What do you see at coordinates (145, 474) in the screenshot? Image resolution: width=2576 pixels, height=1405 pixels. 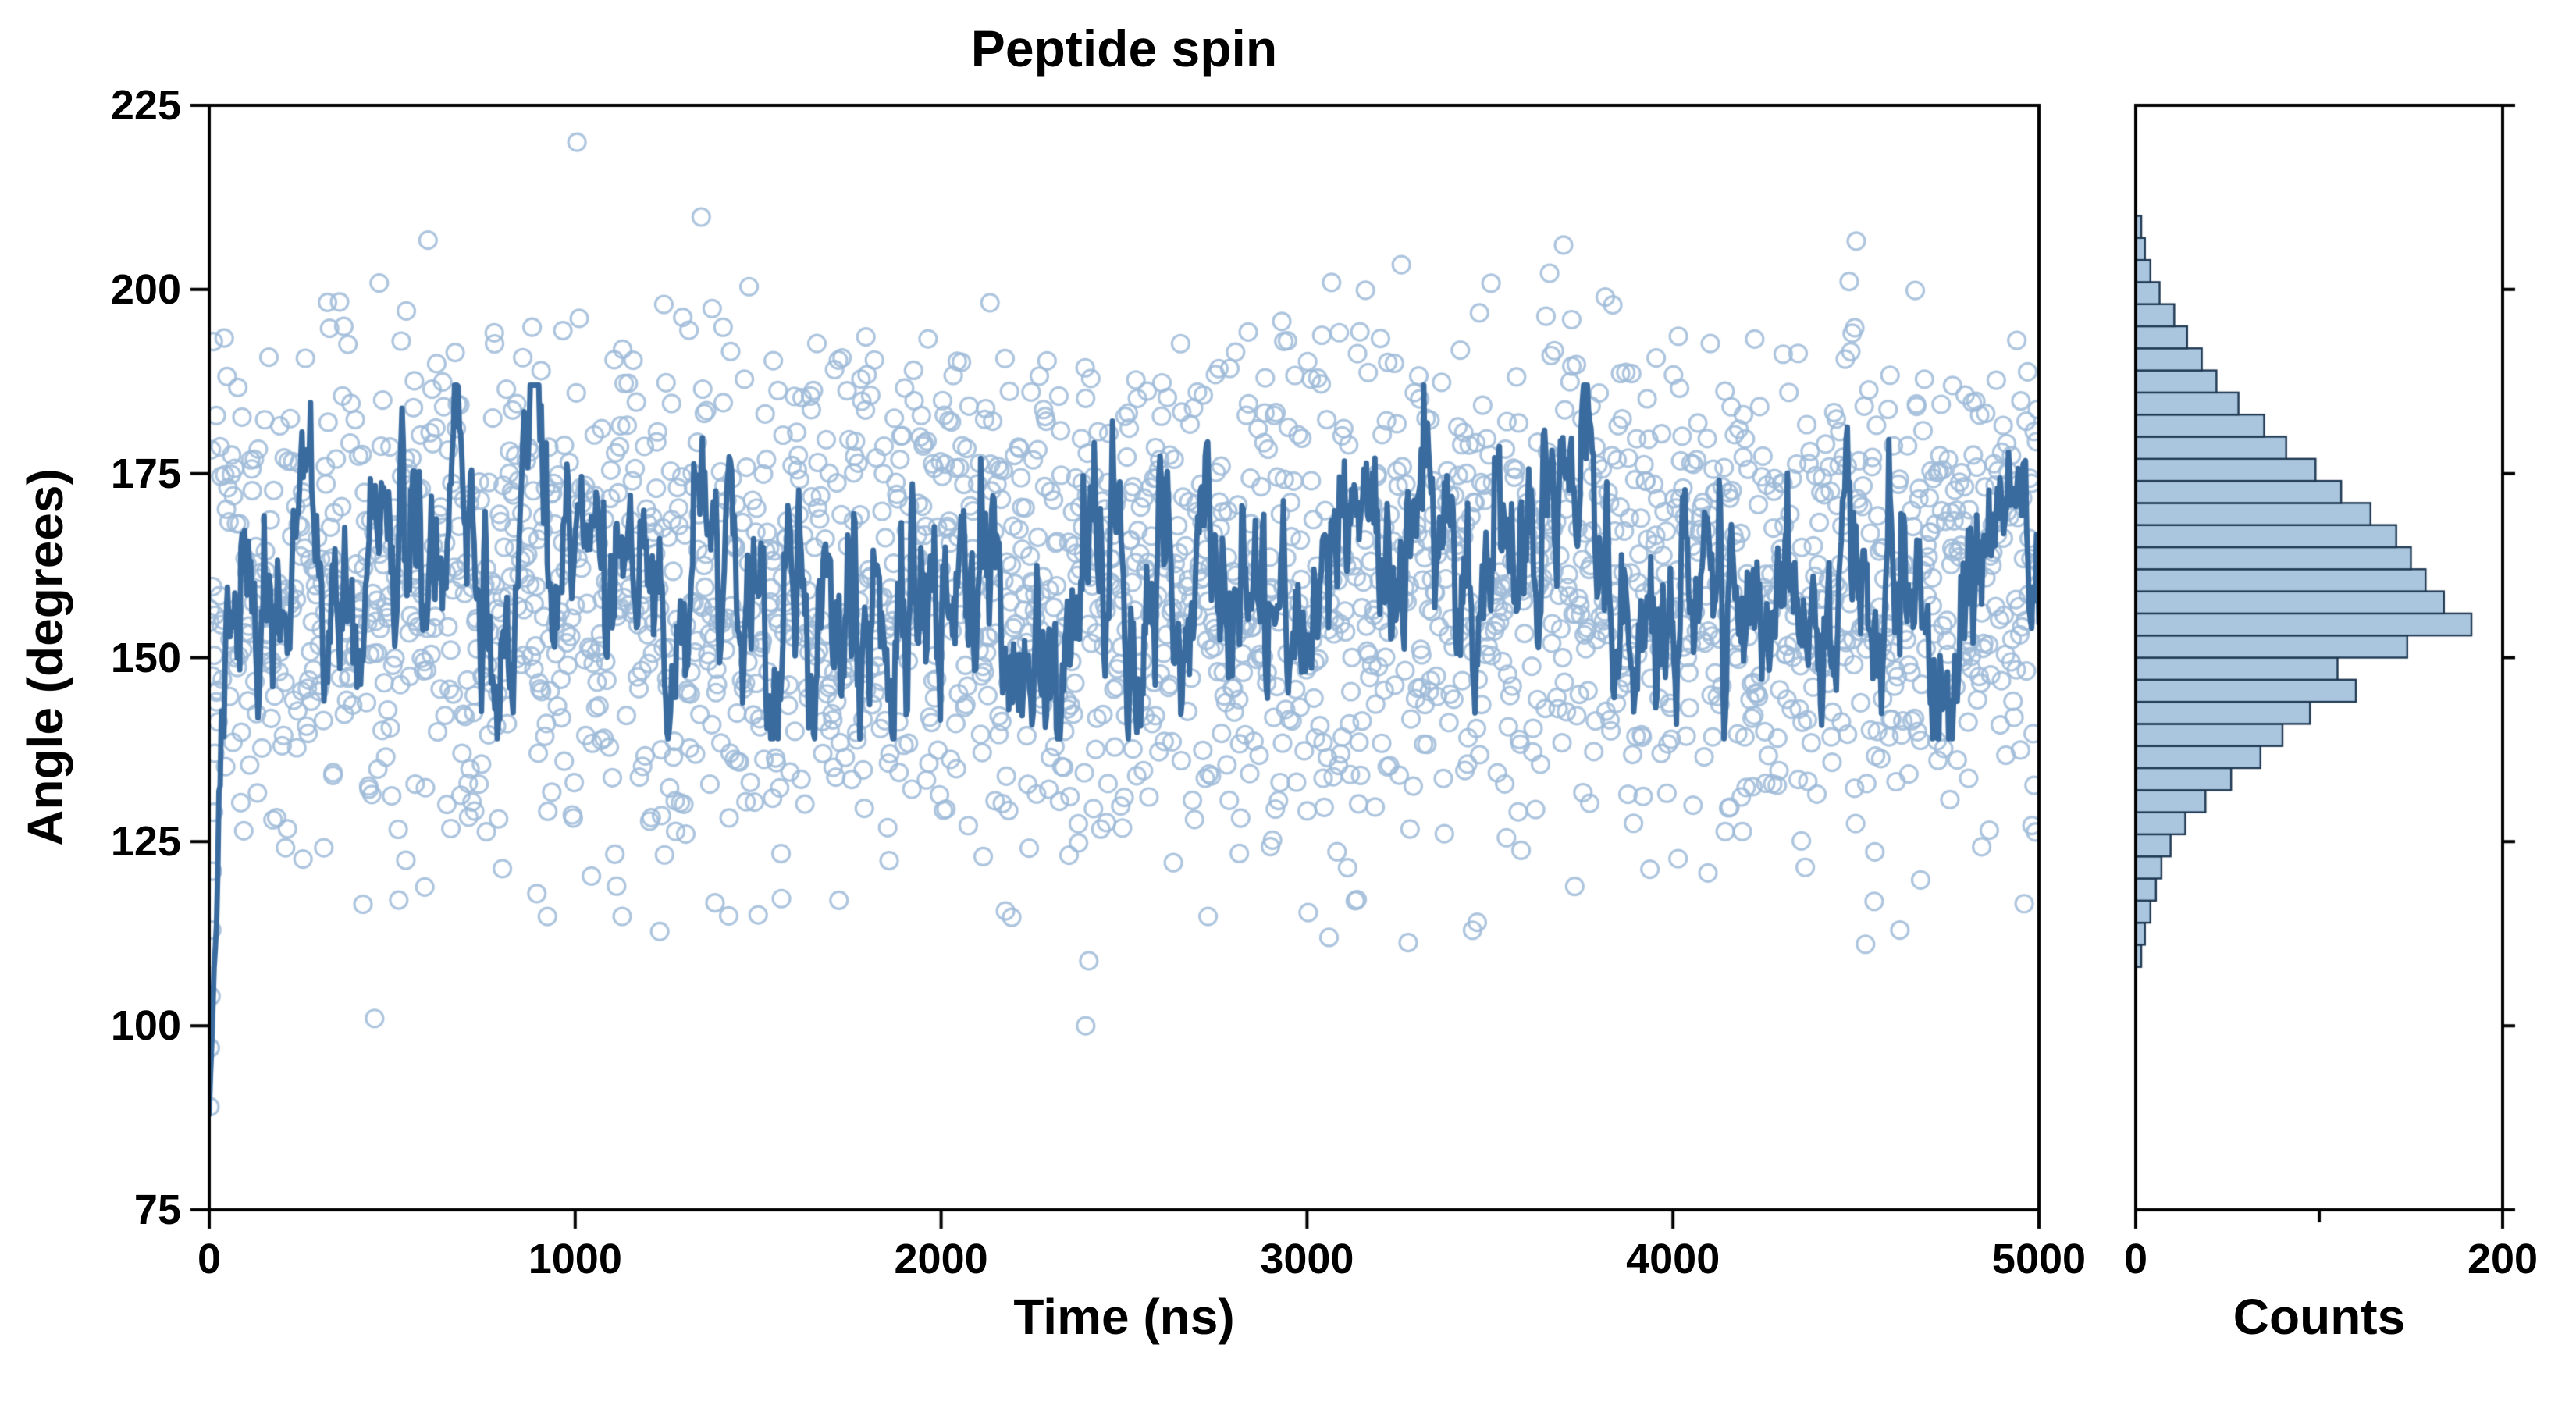 I see `y-tick-label: 175` at bounding box center [145, 474].